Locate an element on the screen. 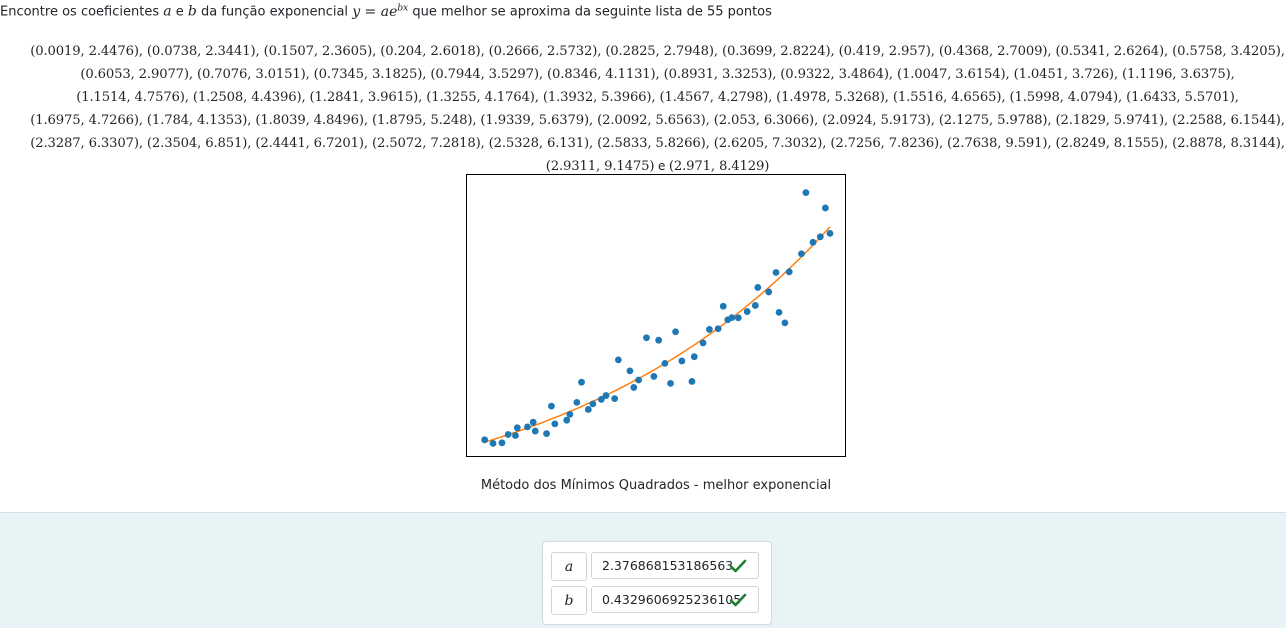  answer-box: a 2.376868153186563 b 0.4329606925236105 is located at coordinates (657, 583).